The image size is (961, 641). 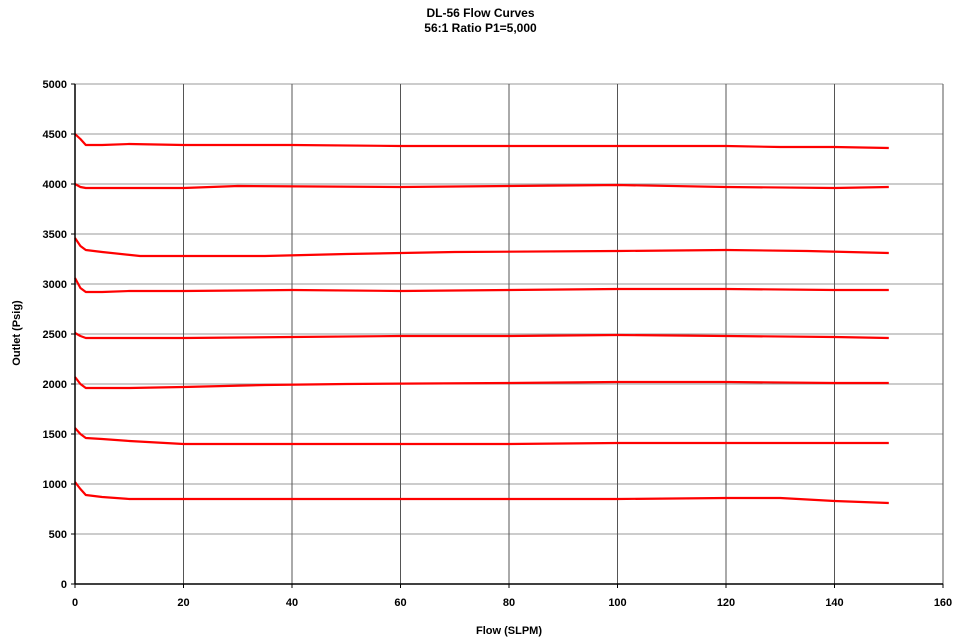 I want to click on y-tick-label: 4000, so click(x=55, y=185).